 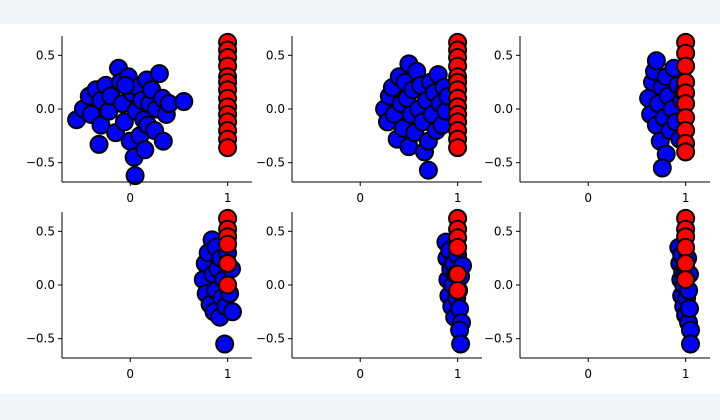 What do you see at coordinates (369, 118) in the screenshot?
I see `subplot-2: 0 1 −0.5 0.0 0.5` at bounding box center [369, 118].